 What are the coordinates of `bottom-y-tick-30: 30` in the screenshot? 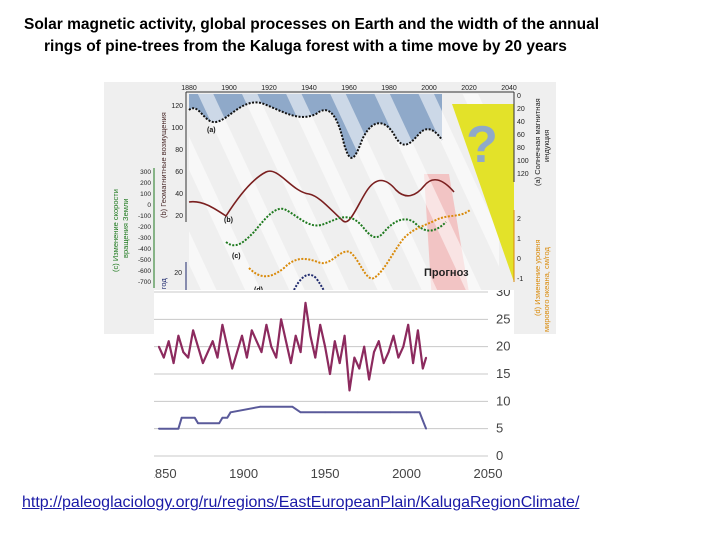 It's located at (503, 294).